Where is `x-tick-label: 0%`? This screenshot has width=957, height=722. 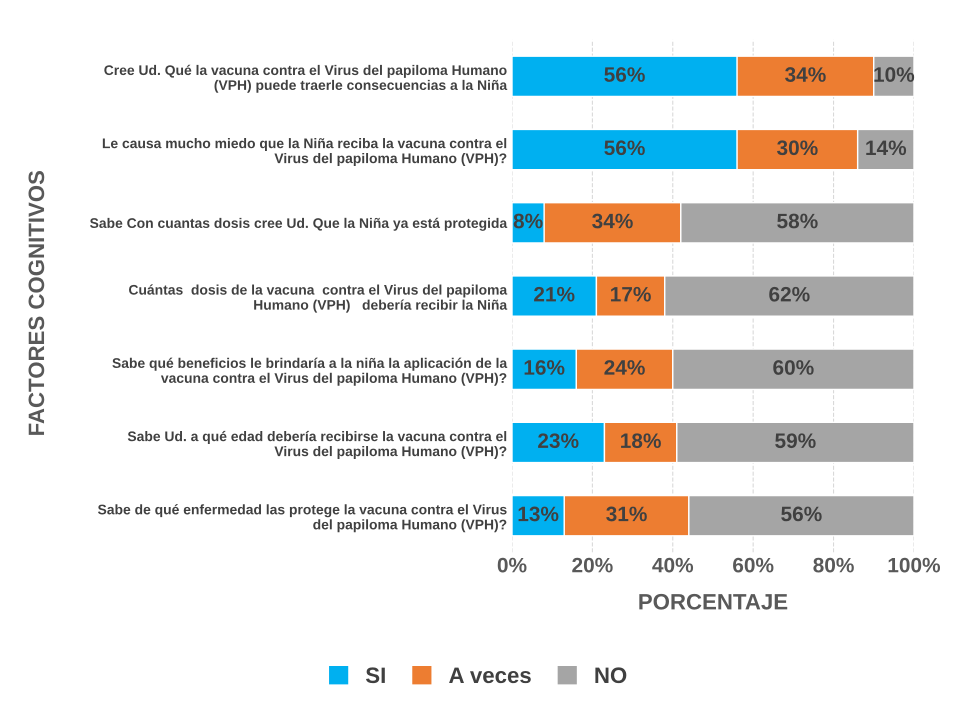
x-tick-label: 0% is located at coordinates (512, 565).